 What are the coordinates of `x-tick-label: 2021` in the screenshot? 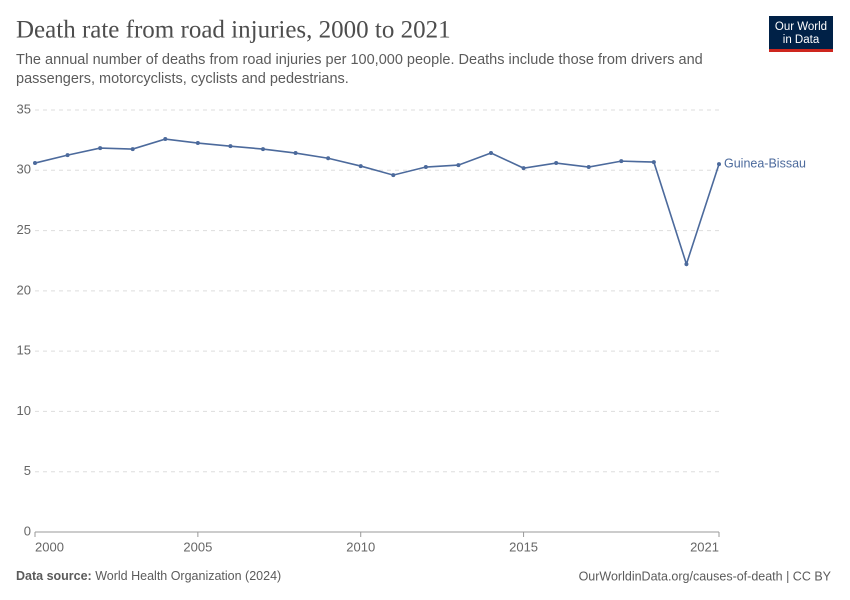 It's located at (704, 546).